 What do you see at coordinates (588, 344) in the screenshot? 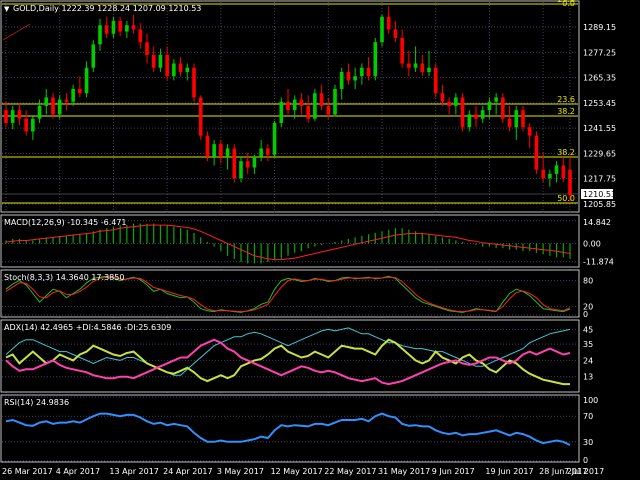
I see `adx-level-label: 35` at bounding box center [588, 344].